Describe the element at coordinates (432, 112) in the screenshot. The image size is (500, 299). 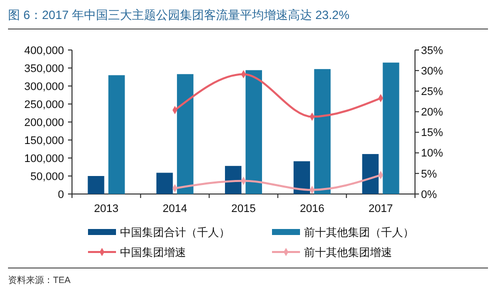
I see `y2-tick-label: 20%` at that location.